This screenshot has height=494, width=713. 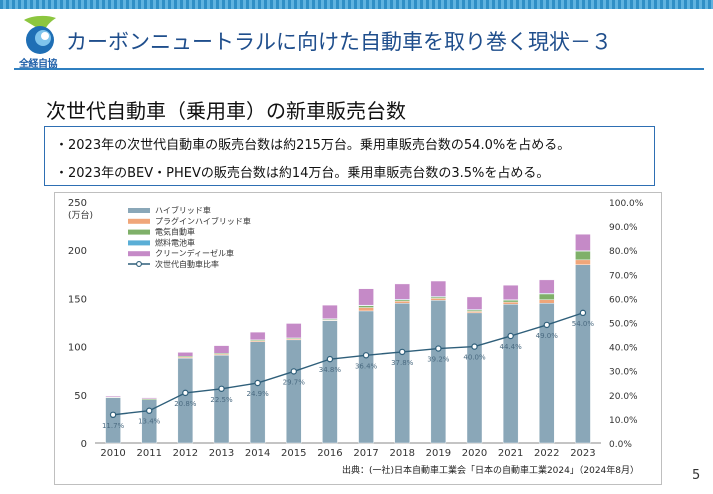 I want to click on ratio-data-label: 34.8%, so click(x=330, y=370).